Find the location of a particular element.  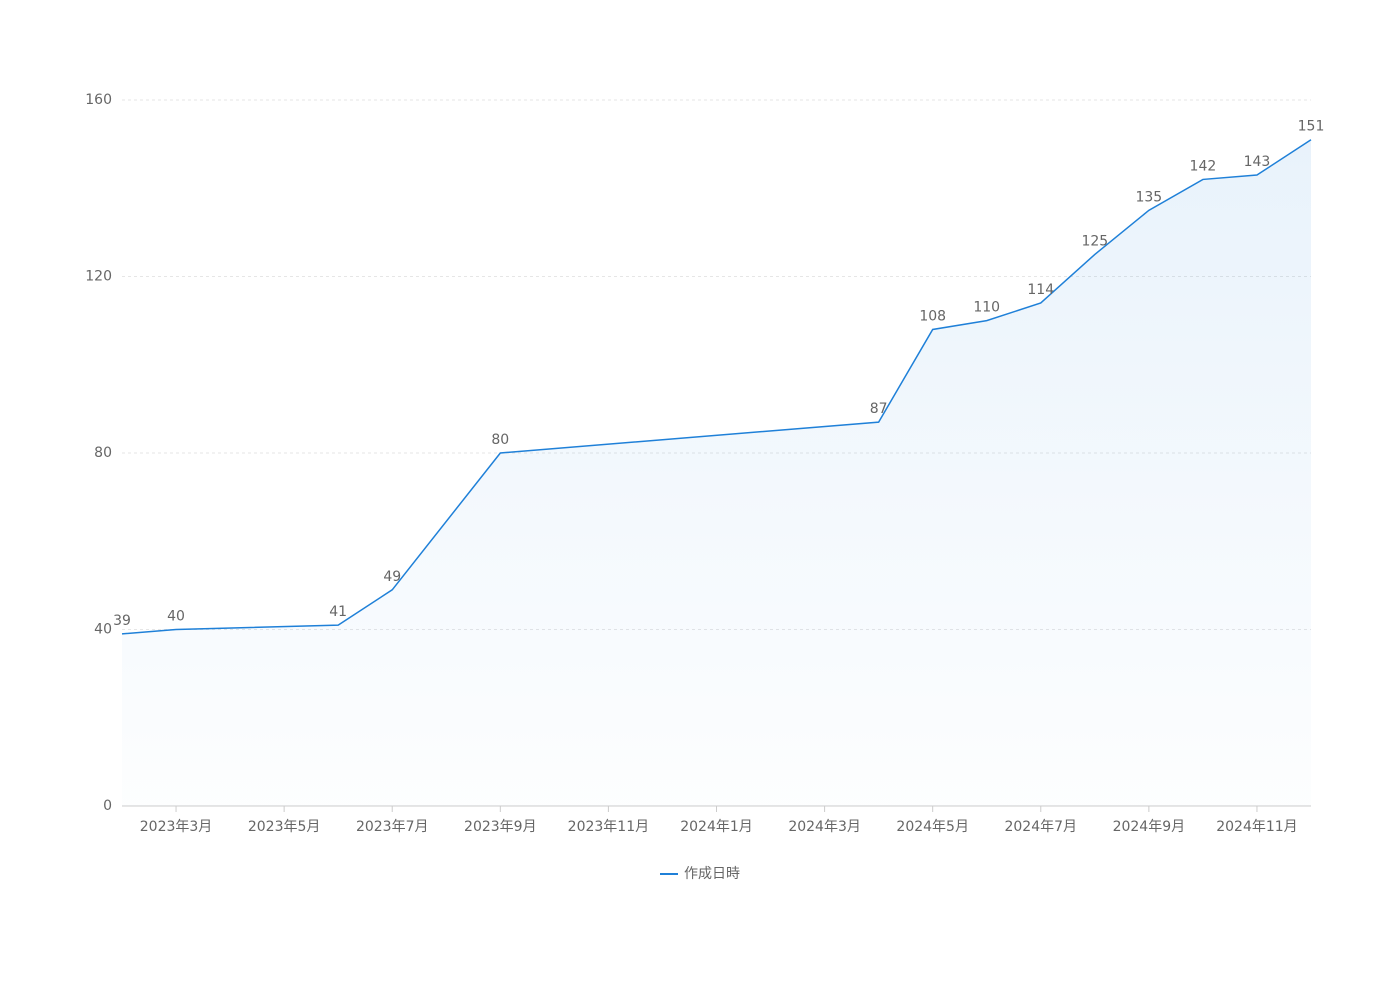

data-label: 39 is located at coordinates (122, 621).